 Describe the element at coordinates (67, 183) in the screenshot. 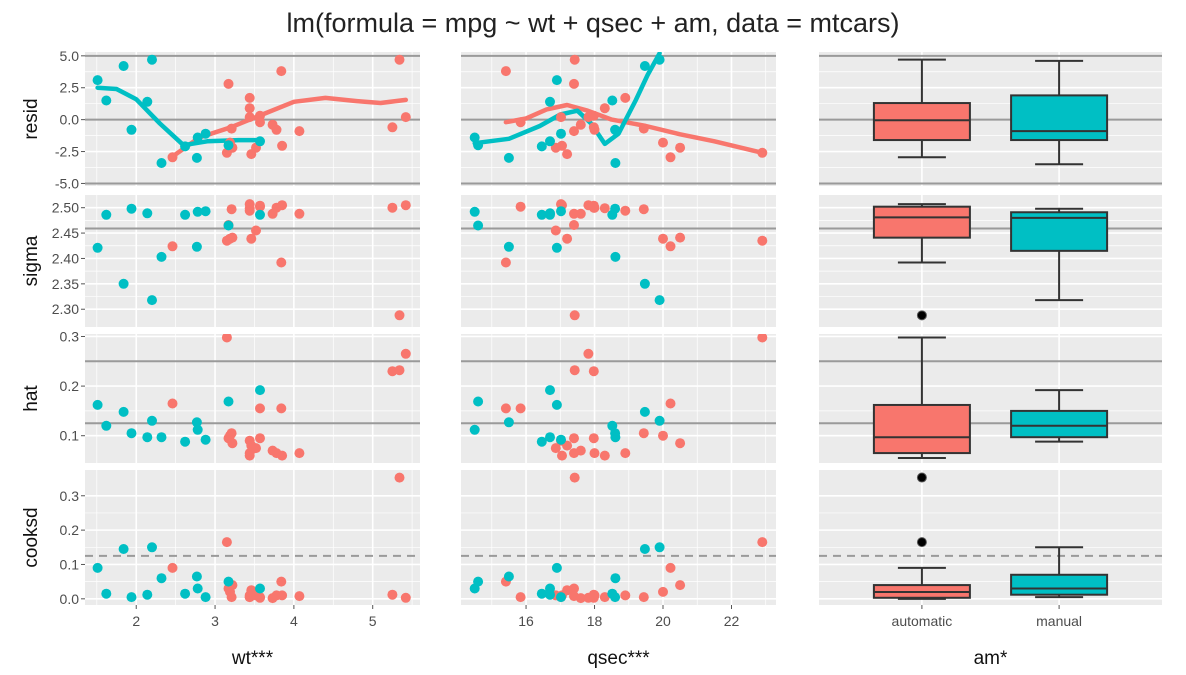

I see `y-tick-label: -5.0` at that location.